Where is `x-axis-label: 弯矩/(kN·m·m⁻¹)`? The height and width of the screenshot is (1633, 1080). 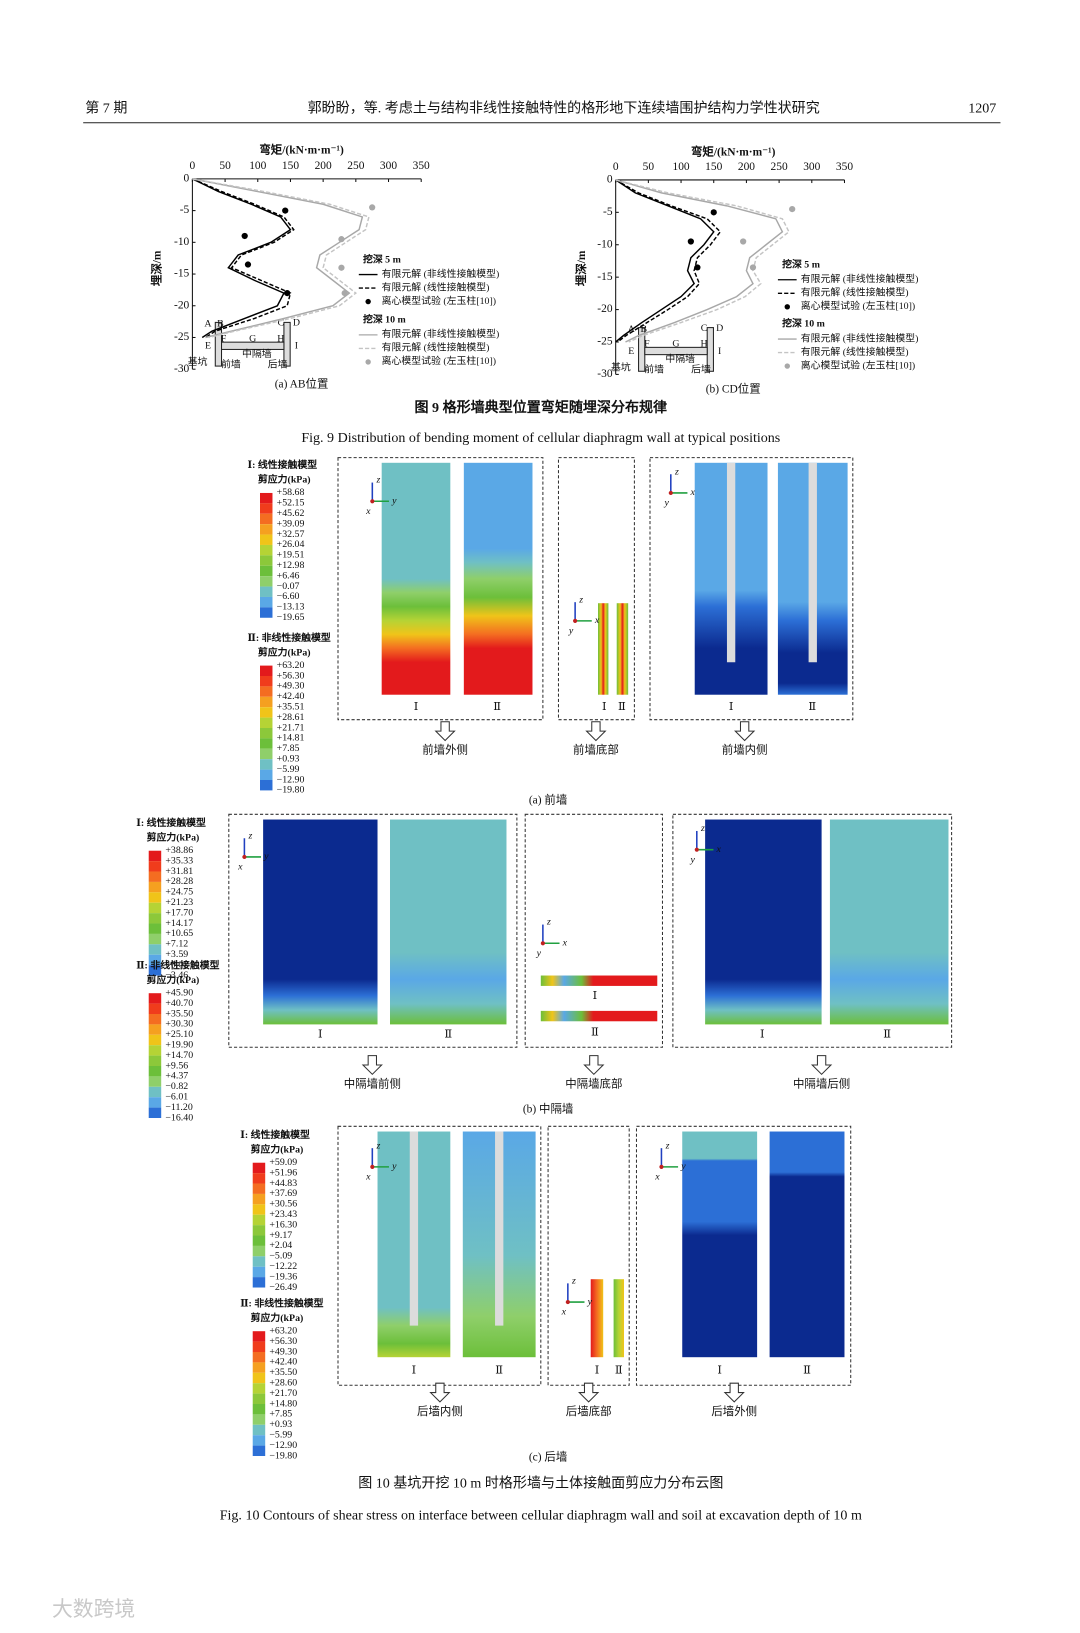 x-axis-label: 弯矩/(kN·m·m⁻¹) is located at coordinates (301, 149).